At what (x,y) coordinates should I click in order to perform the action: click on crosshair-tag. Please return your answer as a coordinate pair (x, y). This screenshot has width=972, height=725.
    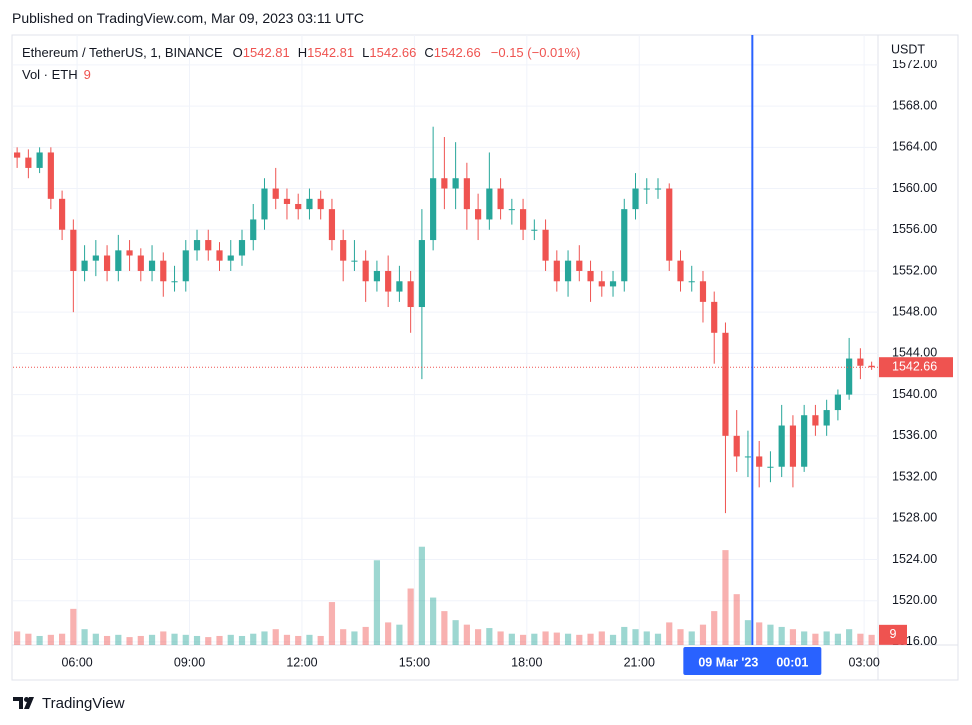
    Looking at the image, I should click on (752, 661).